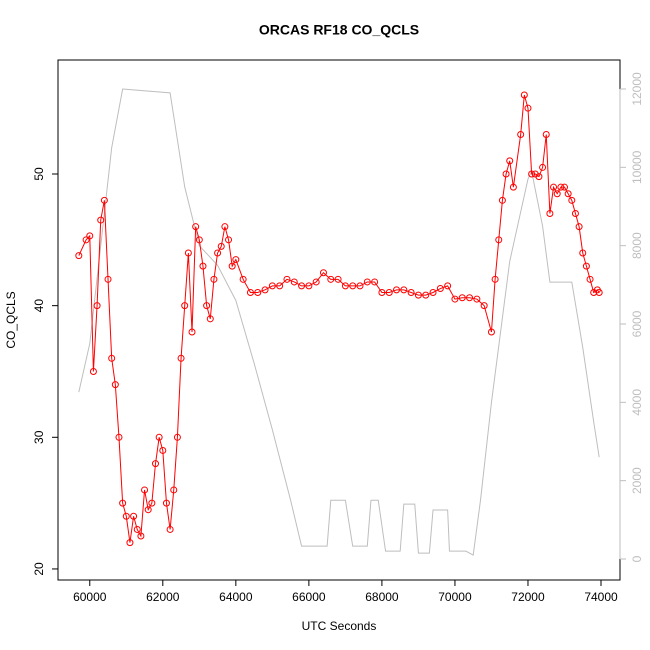  What do you see at coordinates (39, 569) in the screenshot?
I see `y-tick-label: 20` at bounding box center [39, 569].